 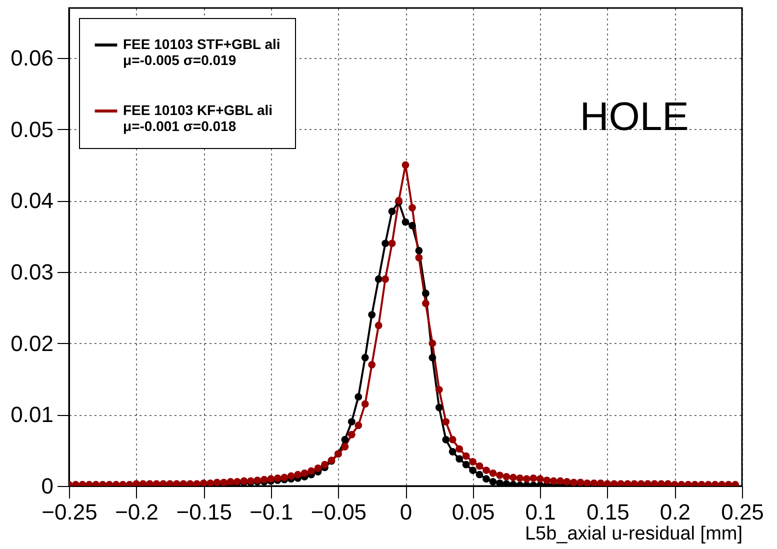 What do you see at coordinates (47, 486) in the screenshot?
I see `y-tick-label: 0` at bounding box center [47, 486].